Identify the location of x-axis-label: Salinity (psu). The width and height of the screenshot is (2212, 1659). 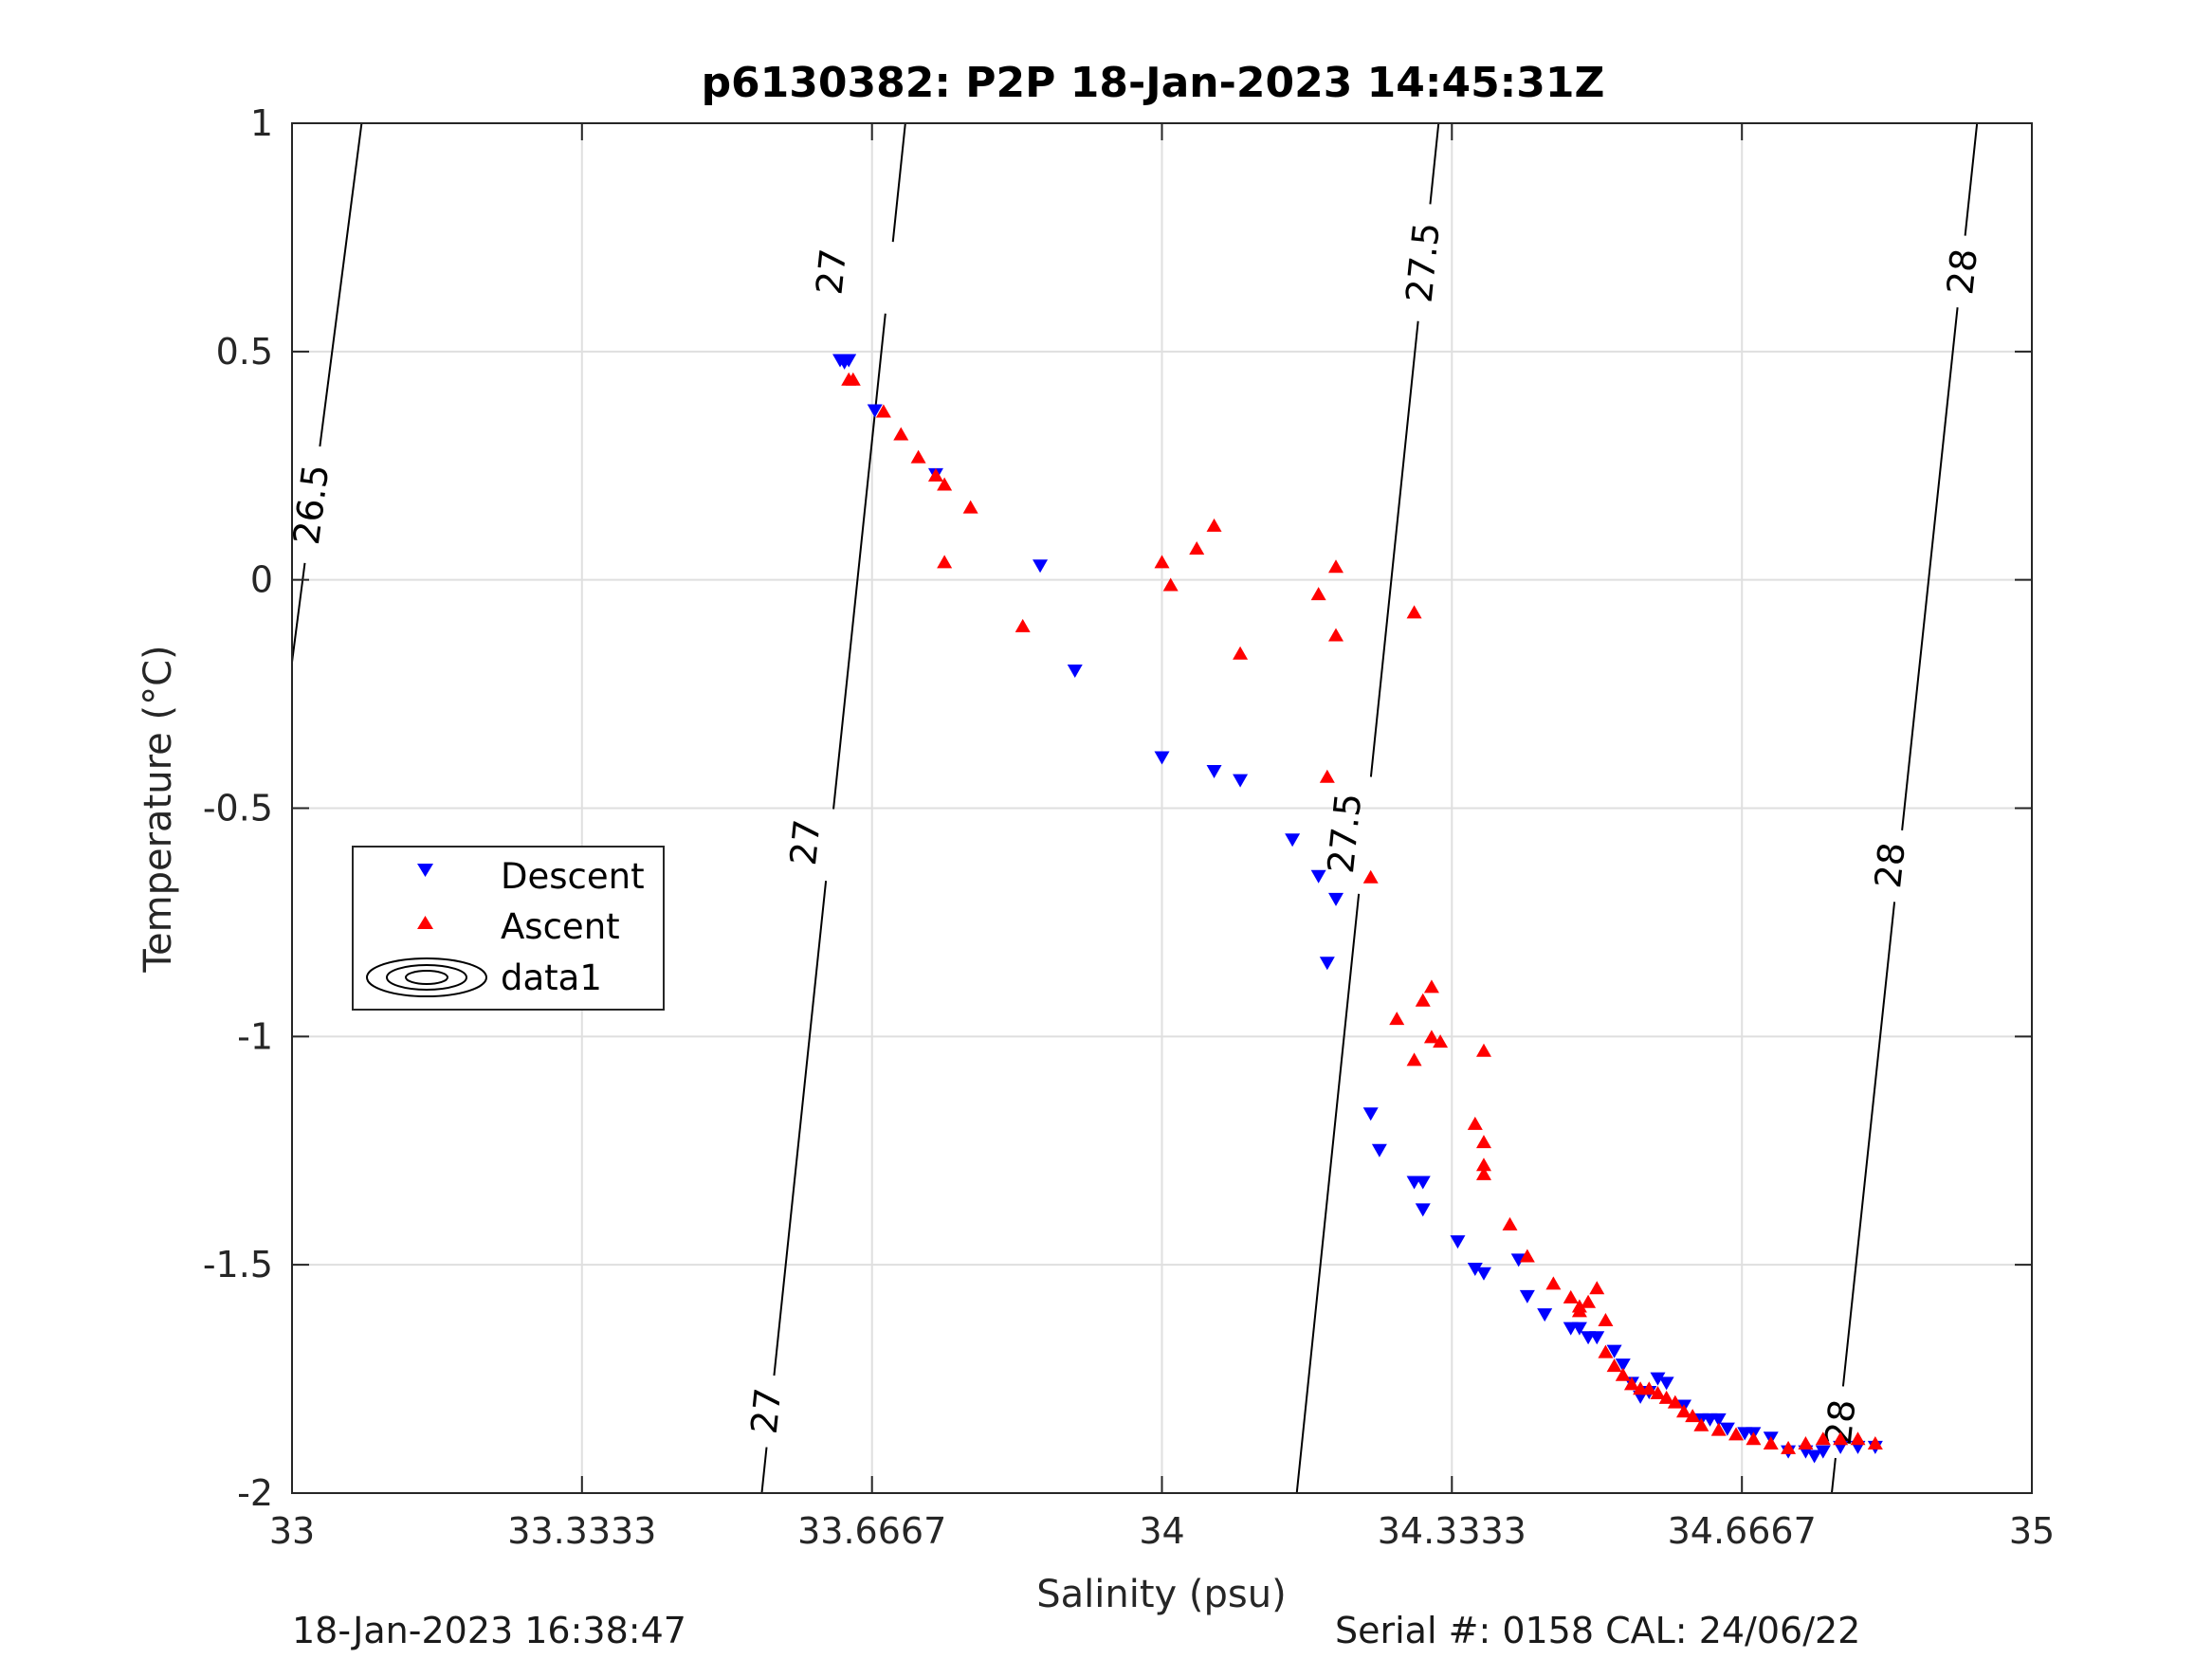
(1161, 1594).